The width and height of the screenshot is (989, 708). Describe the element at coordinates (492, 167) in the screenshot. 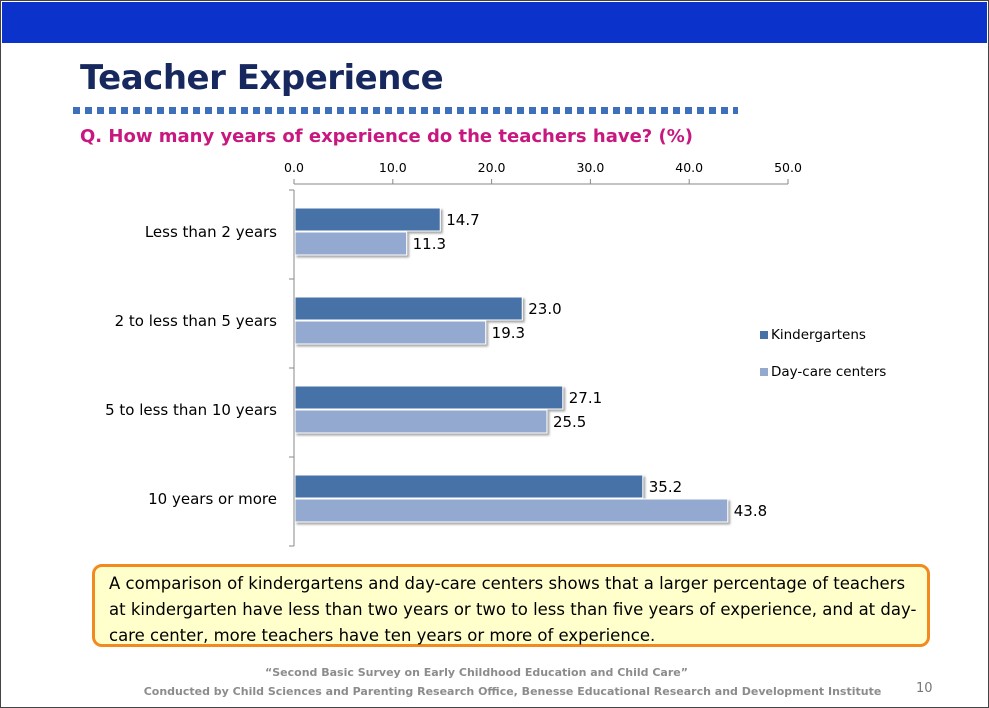

I see `x-tick-label: 20.0` at that location.